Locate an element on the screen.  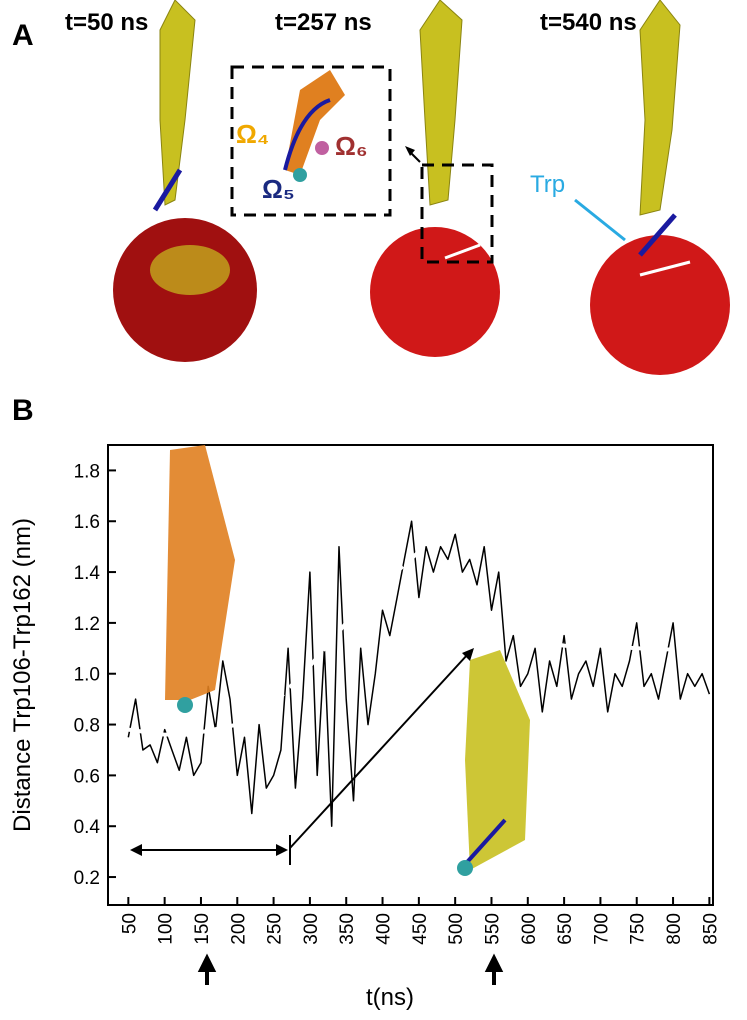
x-tick-label: 400 is located at coordinates (384, 929).